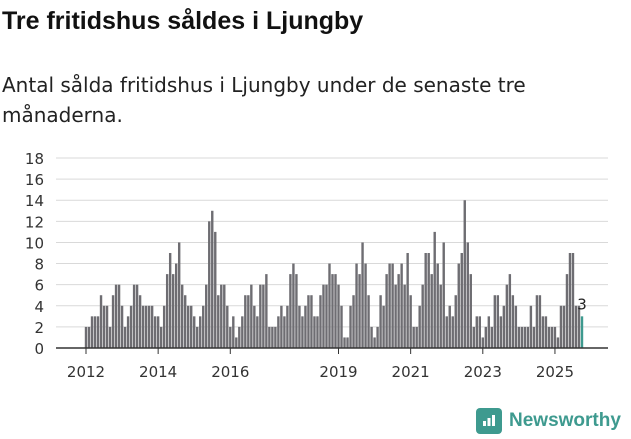  What do you see at coordinates (39, 286) in the screenshot?
I see `y-tick-label: 6` at bounding box center [39, 286].